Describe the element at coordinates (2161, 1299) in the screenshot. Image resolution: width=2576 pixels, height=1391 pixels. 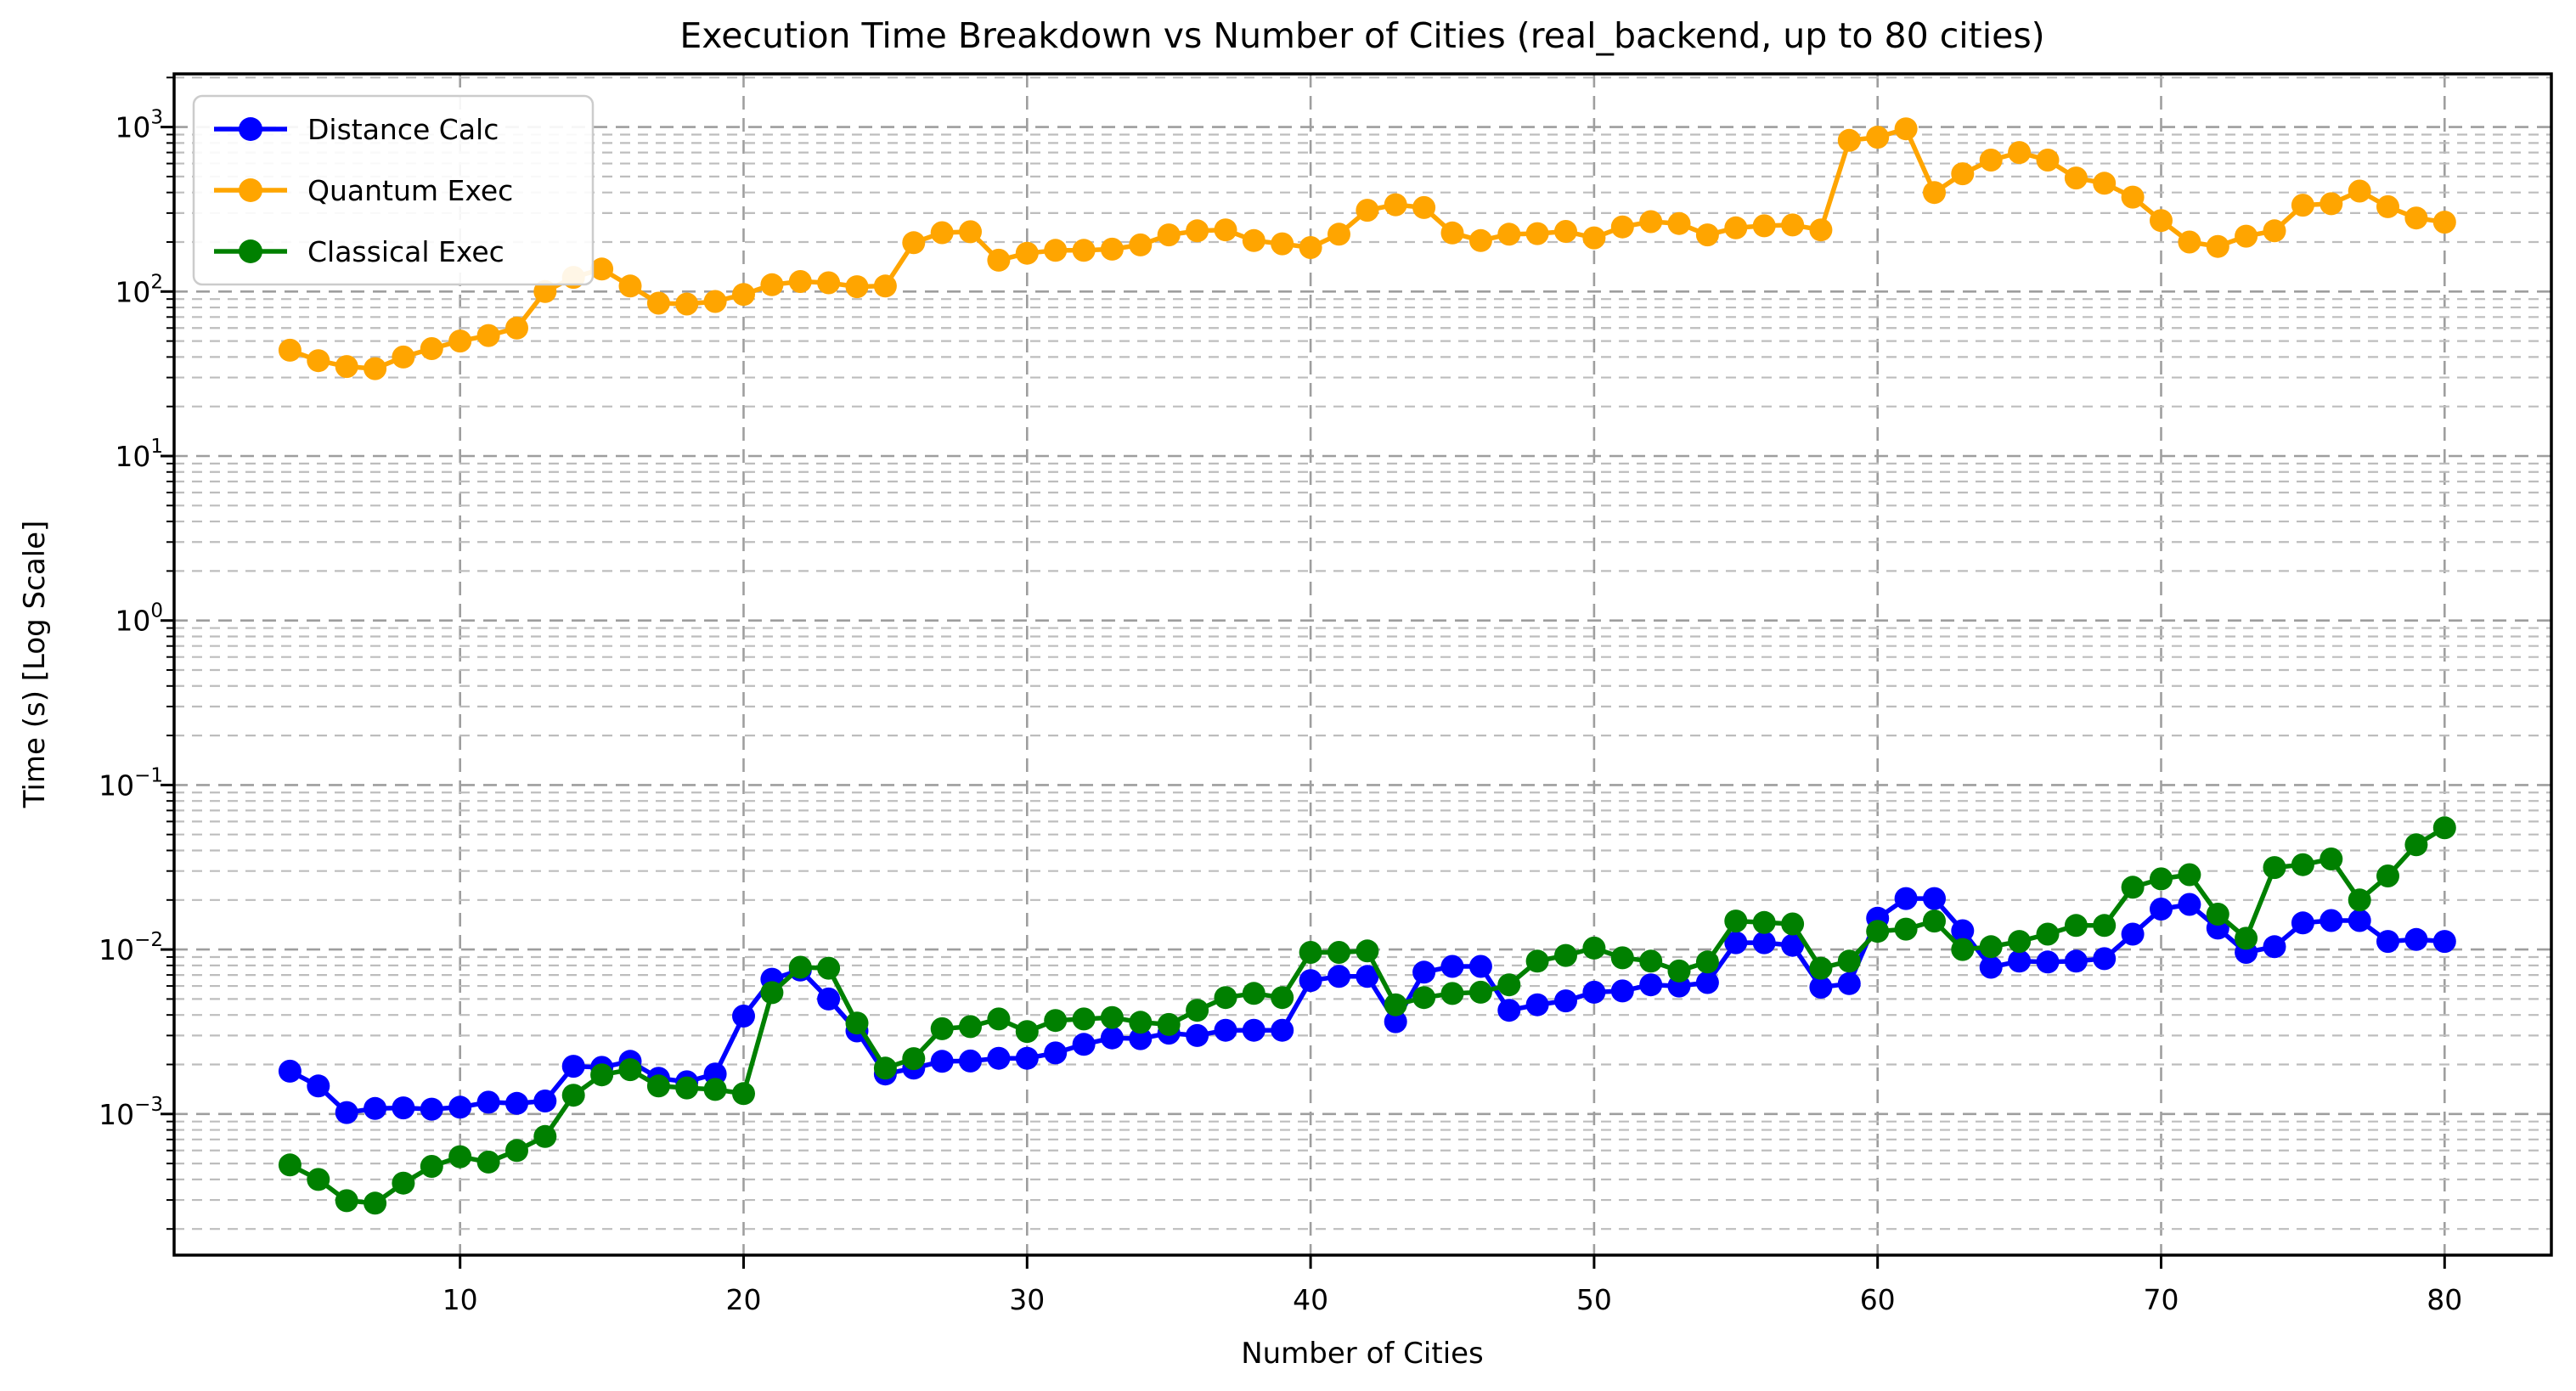
I see `x-tick-label: 70` at that location.